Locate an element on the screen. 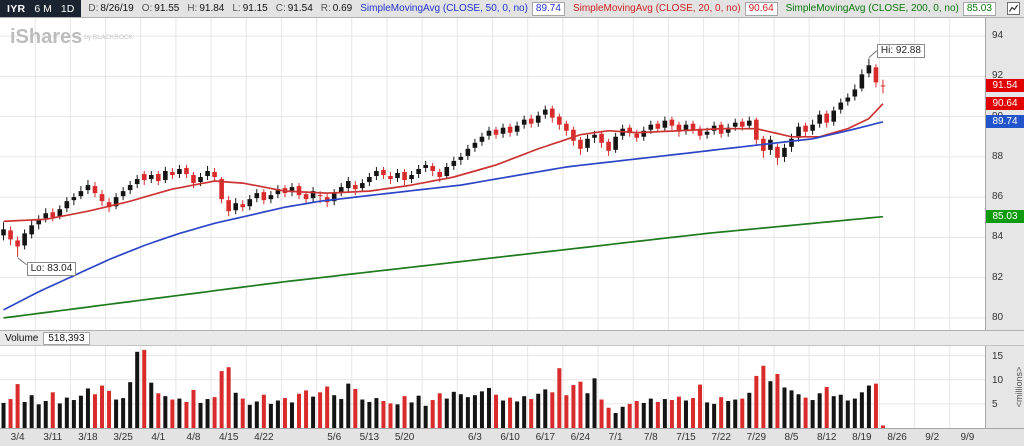 This screenshot has width=1024, height=446. volume-label: Volume is located at coordinates (22, 338).